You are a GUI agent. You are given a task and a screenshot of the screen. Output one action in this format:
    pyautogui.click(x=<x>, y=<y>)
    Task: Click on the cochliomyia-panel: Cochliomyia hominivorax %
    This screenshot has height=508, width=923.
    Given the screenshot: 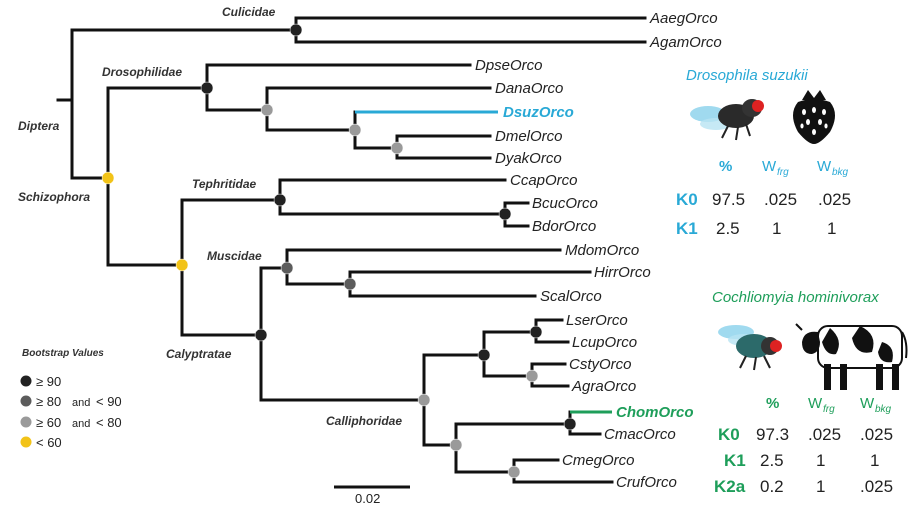 What is the action you would take?
    pyautogui.click(x=810, y=392)
    